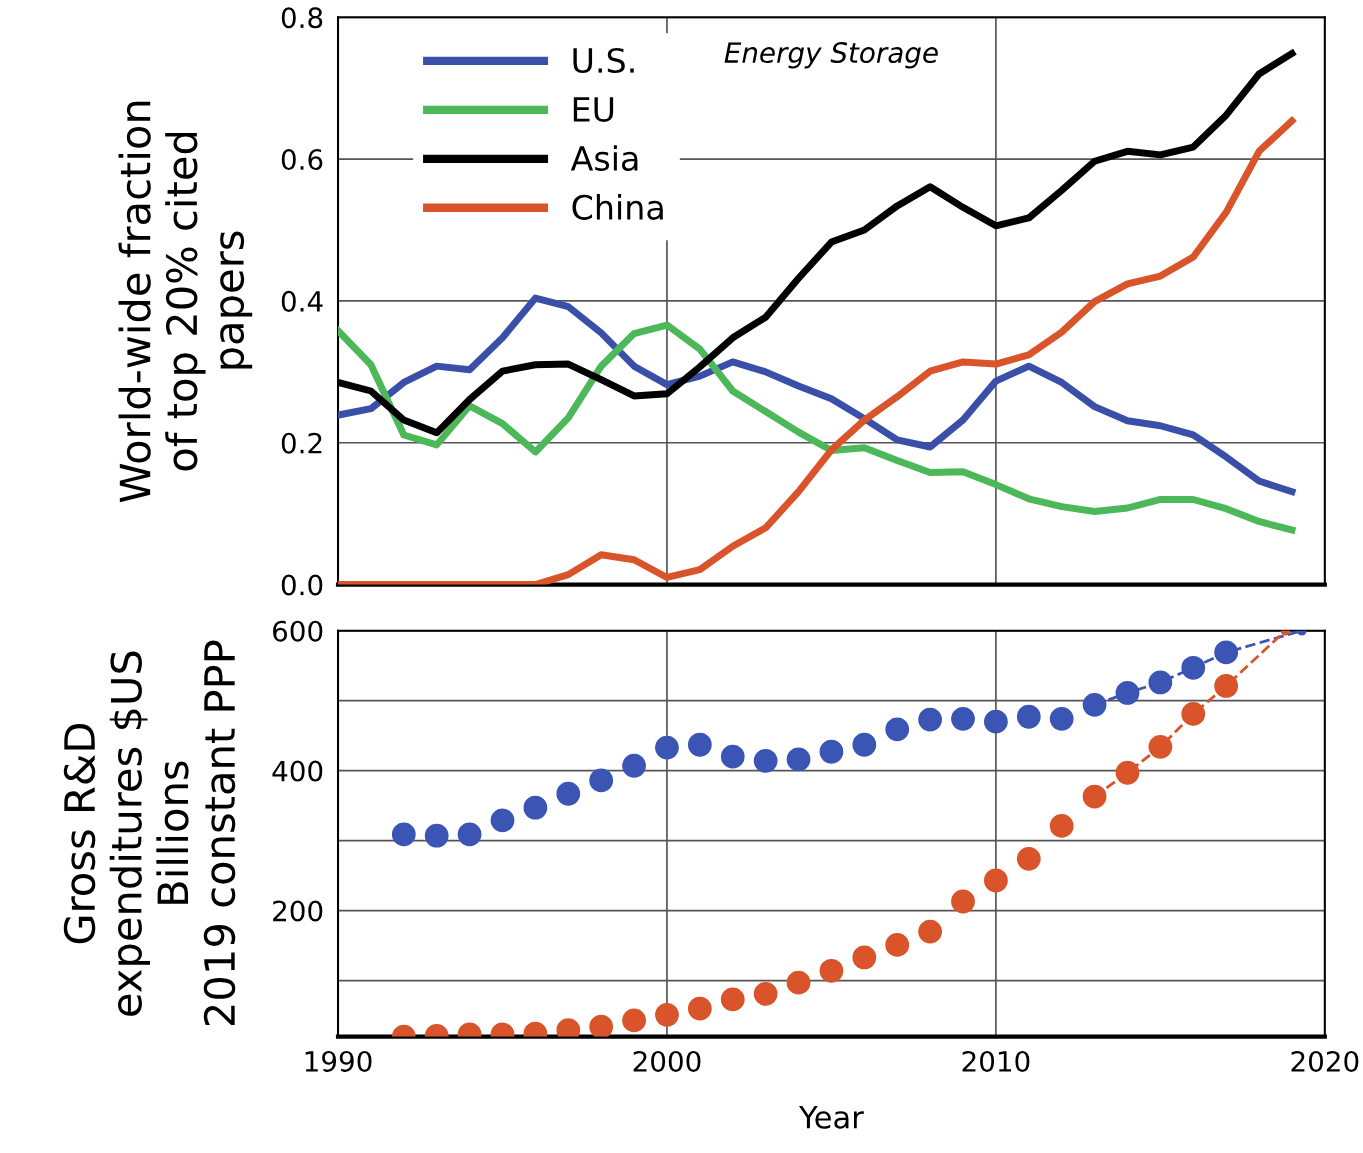 The image size is (1363, 1153). What do you see at coordinates (185, 302) in the screenshot?
I see `y-axis-title: World-wide fraction of top 20% cited papers` at bounding box center [185, 302].